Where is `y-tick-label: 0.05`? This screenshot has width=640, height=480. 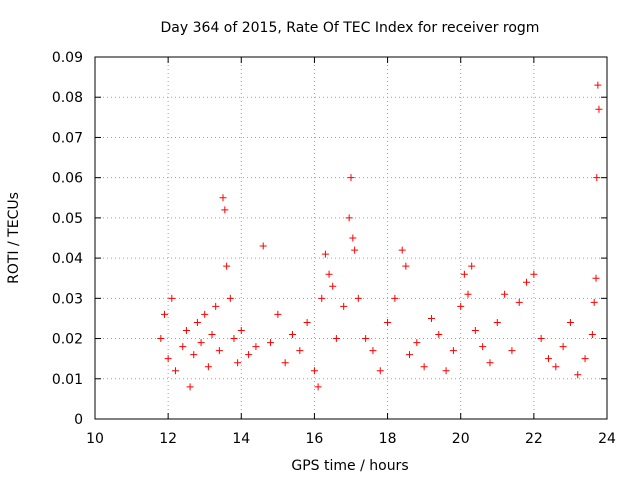 y-tick-label: 0.05 is located at coordinates (67, 219).